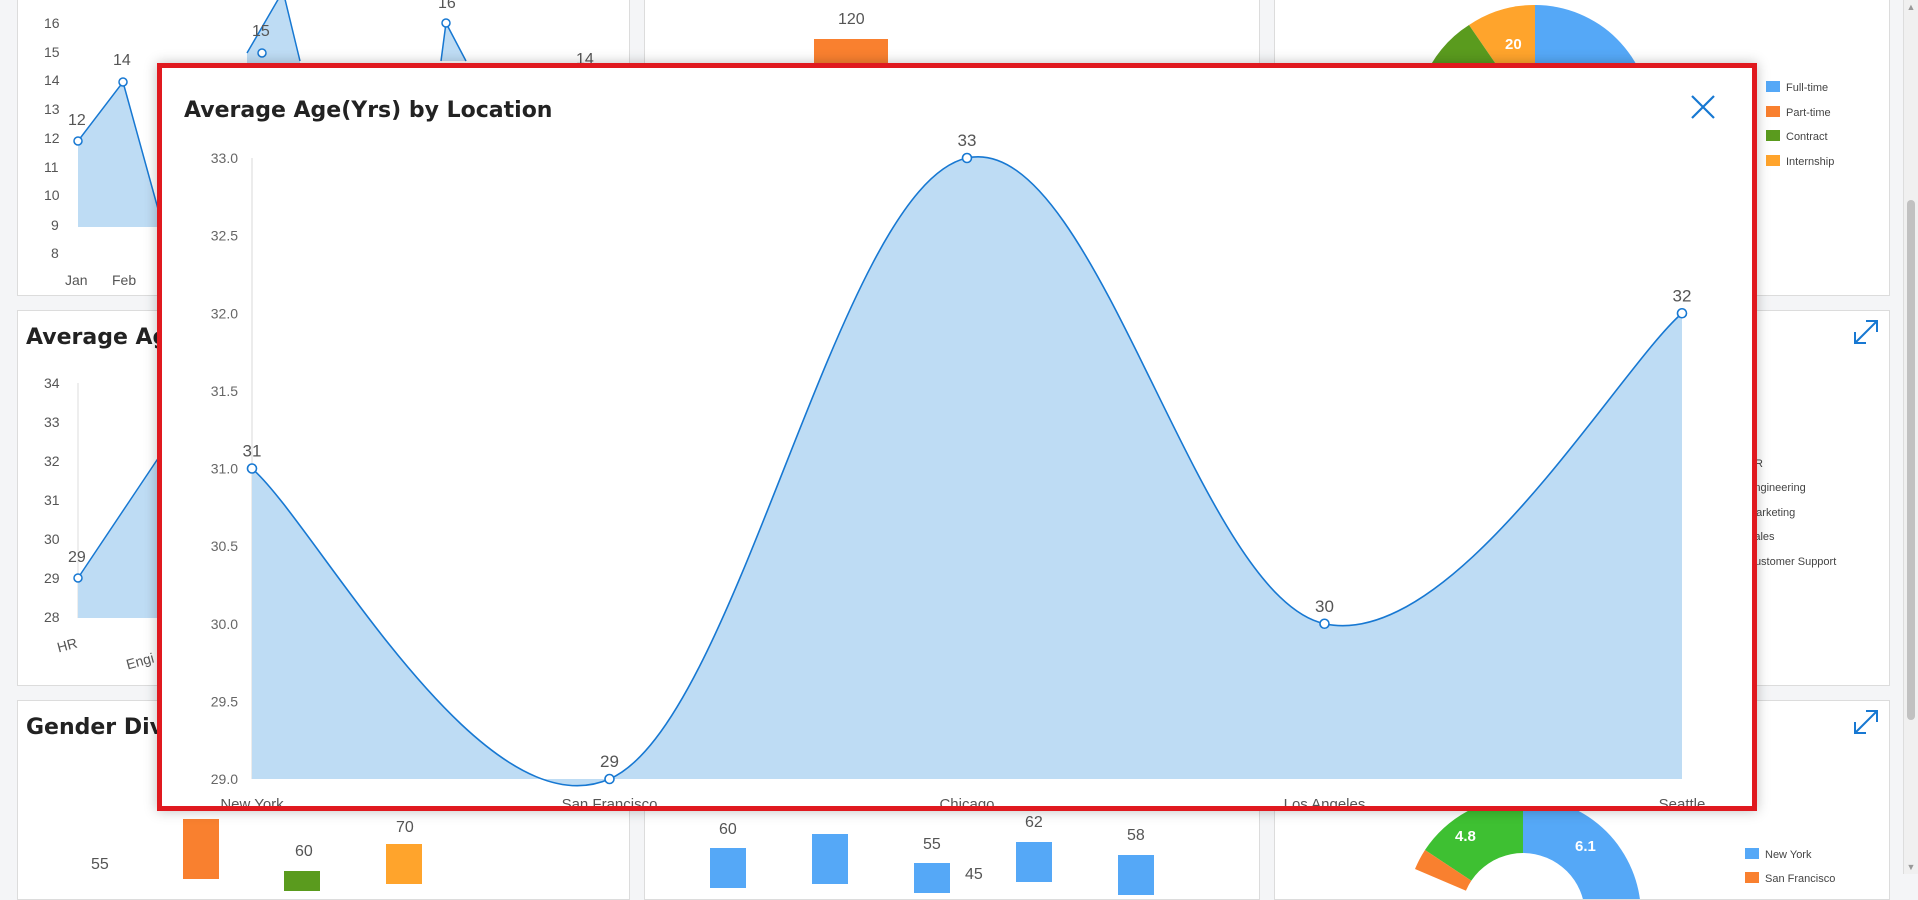 This screenshot has height=900, width=1918. I want to click on legend-item: Part-time, so click(1798, 112).